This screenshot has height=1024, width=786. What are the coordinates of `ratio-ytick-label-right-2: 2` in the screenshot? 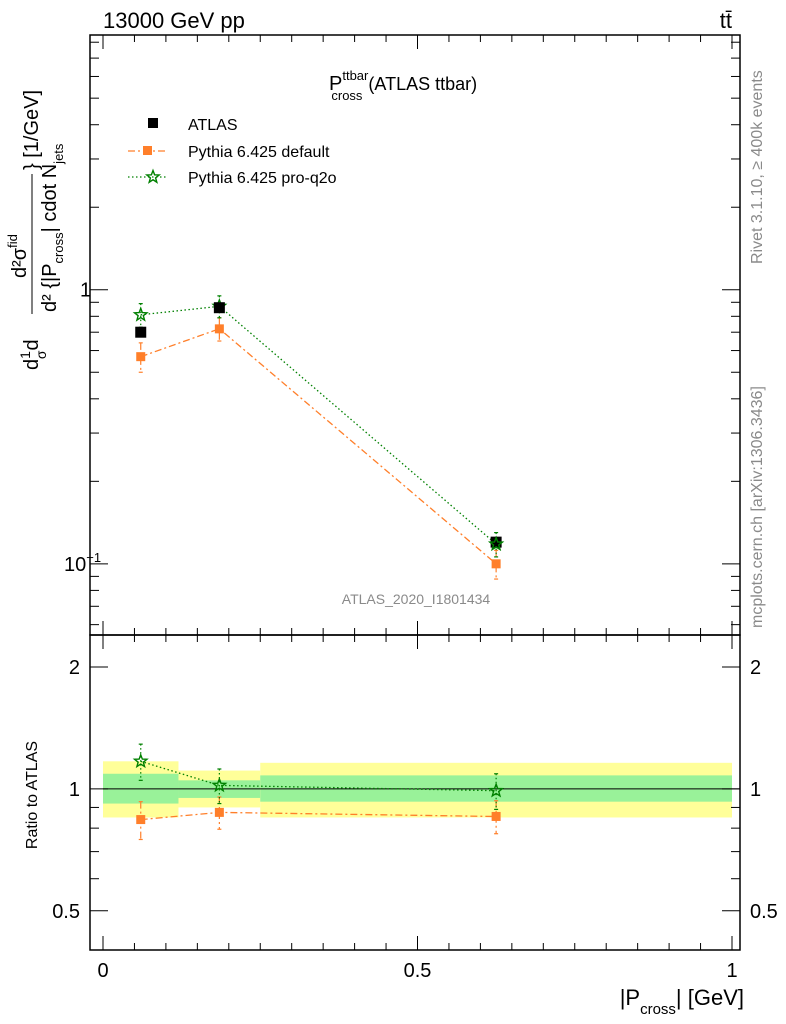 It's located at (755, 668).